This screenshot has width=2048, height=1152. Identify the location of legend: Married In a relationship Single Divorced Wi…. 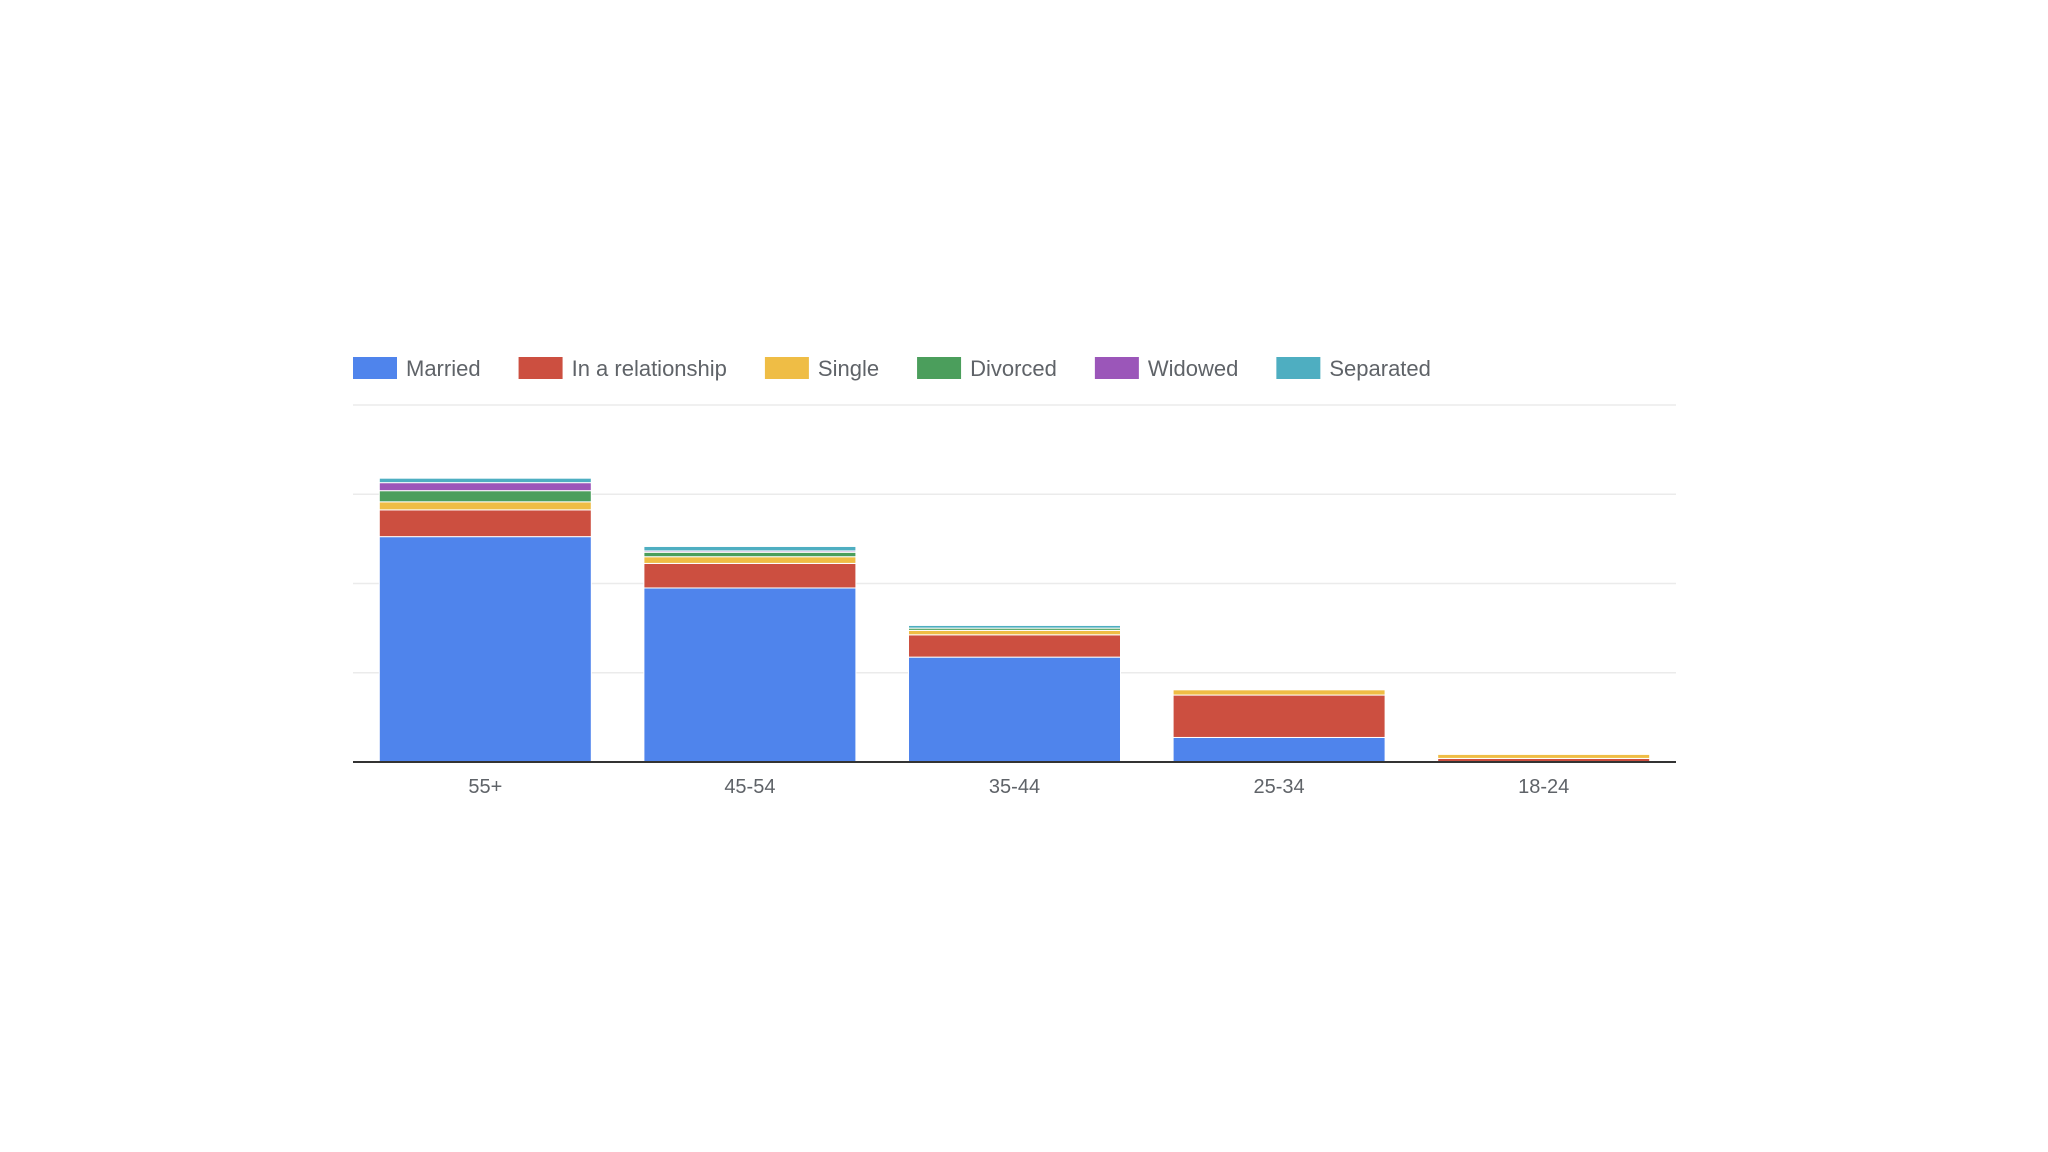
(892, 368).